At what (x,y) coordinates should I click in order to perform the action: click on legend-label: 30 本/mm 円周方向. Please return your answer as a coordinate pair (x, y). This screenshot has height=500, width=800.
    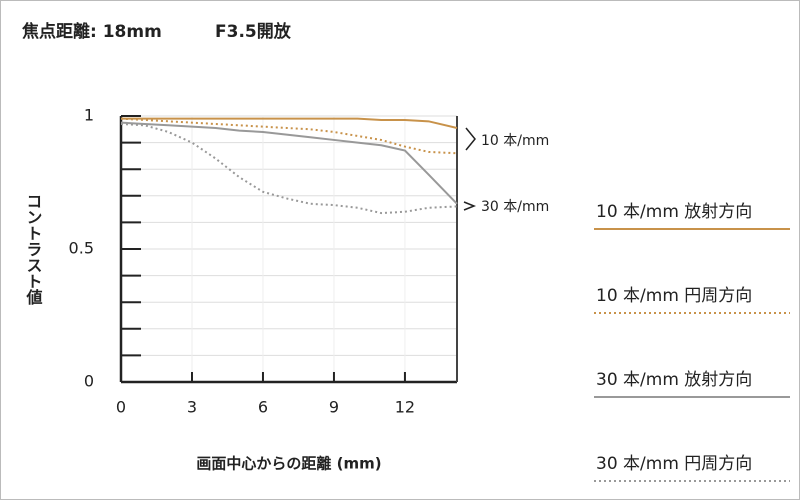
    Looking at the image, I should click on (674, 464).